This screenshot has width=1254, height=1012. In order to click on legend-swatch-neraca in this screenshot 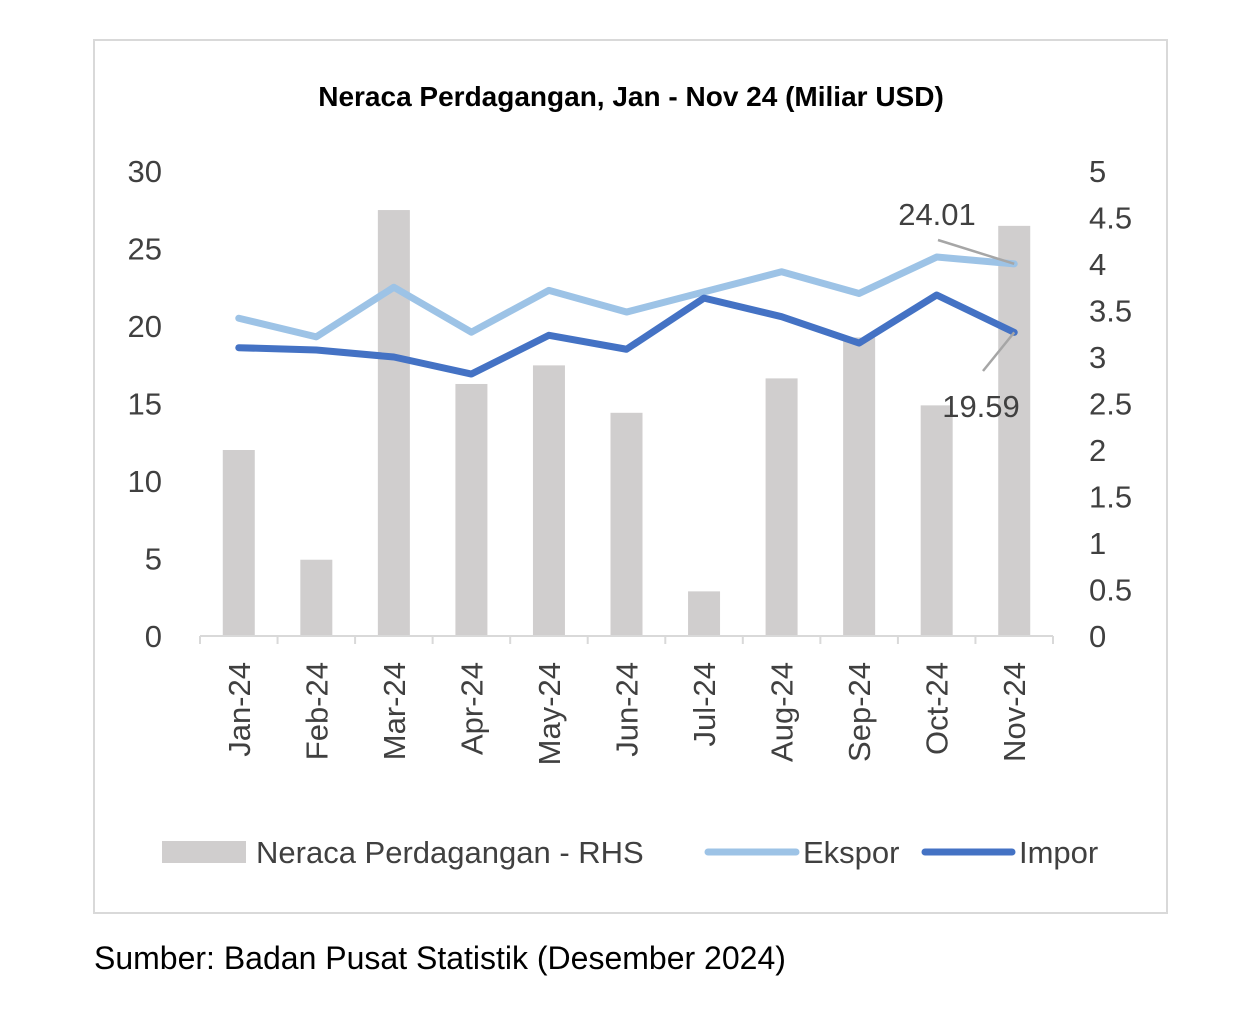, I will do `click(204, 852)`.